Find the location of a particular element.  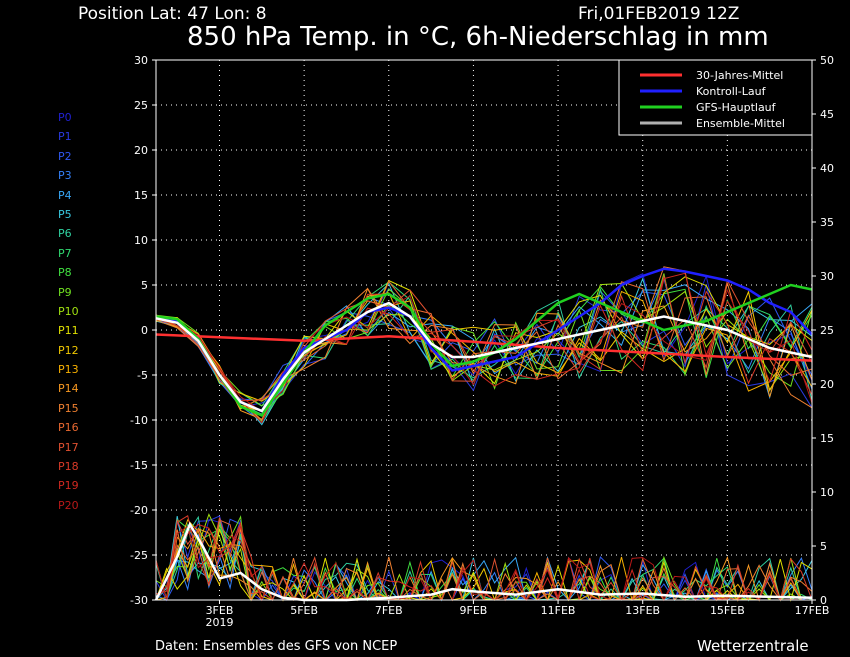

legend-entry-label: Ensemble-Mittel is located at coordinates (740, 123).